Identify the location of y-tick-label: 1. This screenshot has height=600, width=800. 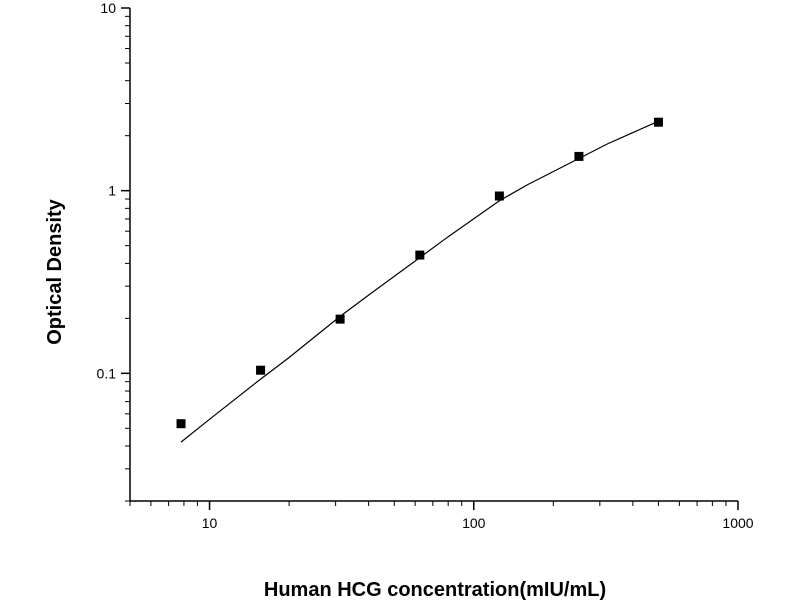
(112, 191).